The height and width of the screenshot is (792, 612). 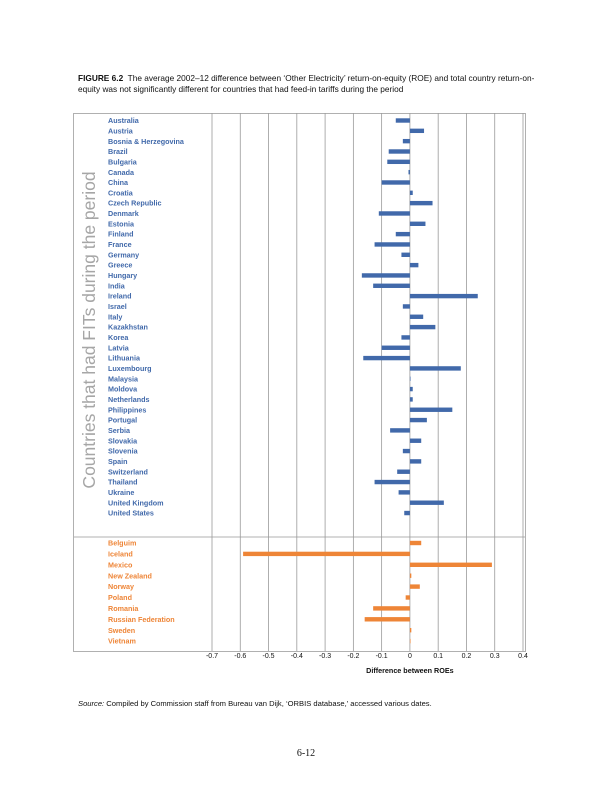 I want to click on figure-label: FIGURE 6.2, so click(x=101, y=78).